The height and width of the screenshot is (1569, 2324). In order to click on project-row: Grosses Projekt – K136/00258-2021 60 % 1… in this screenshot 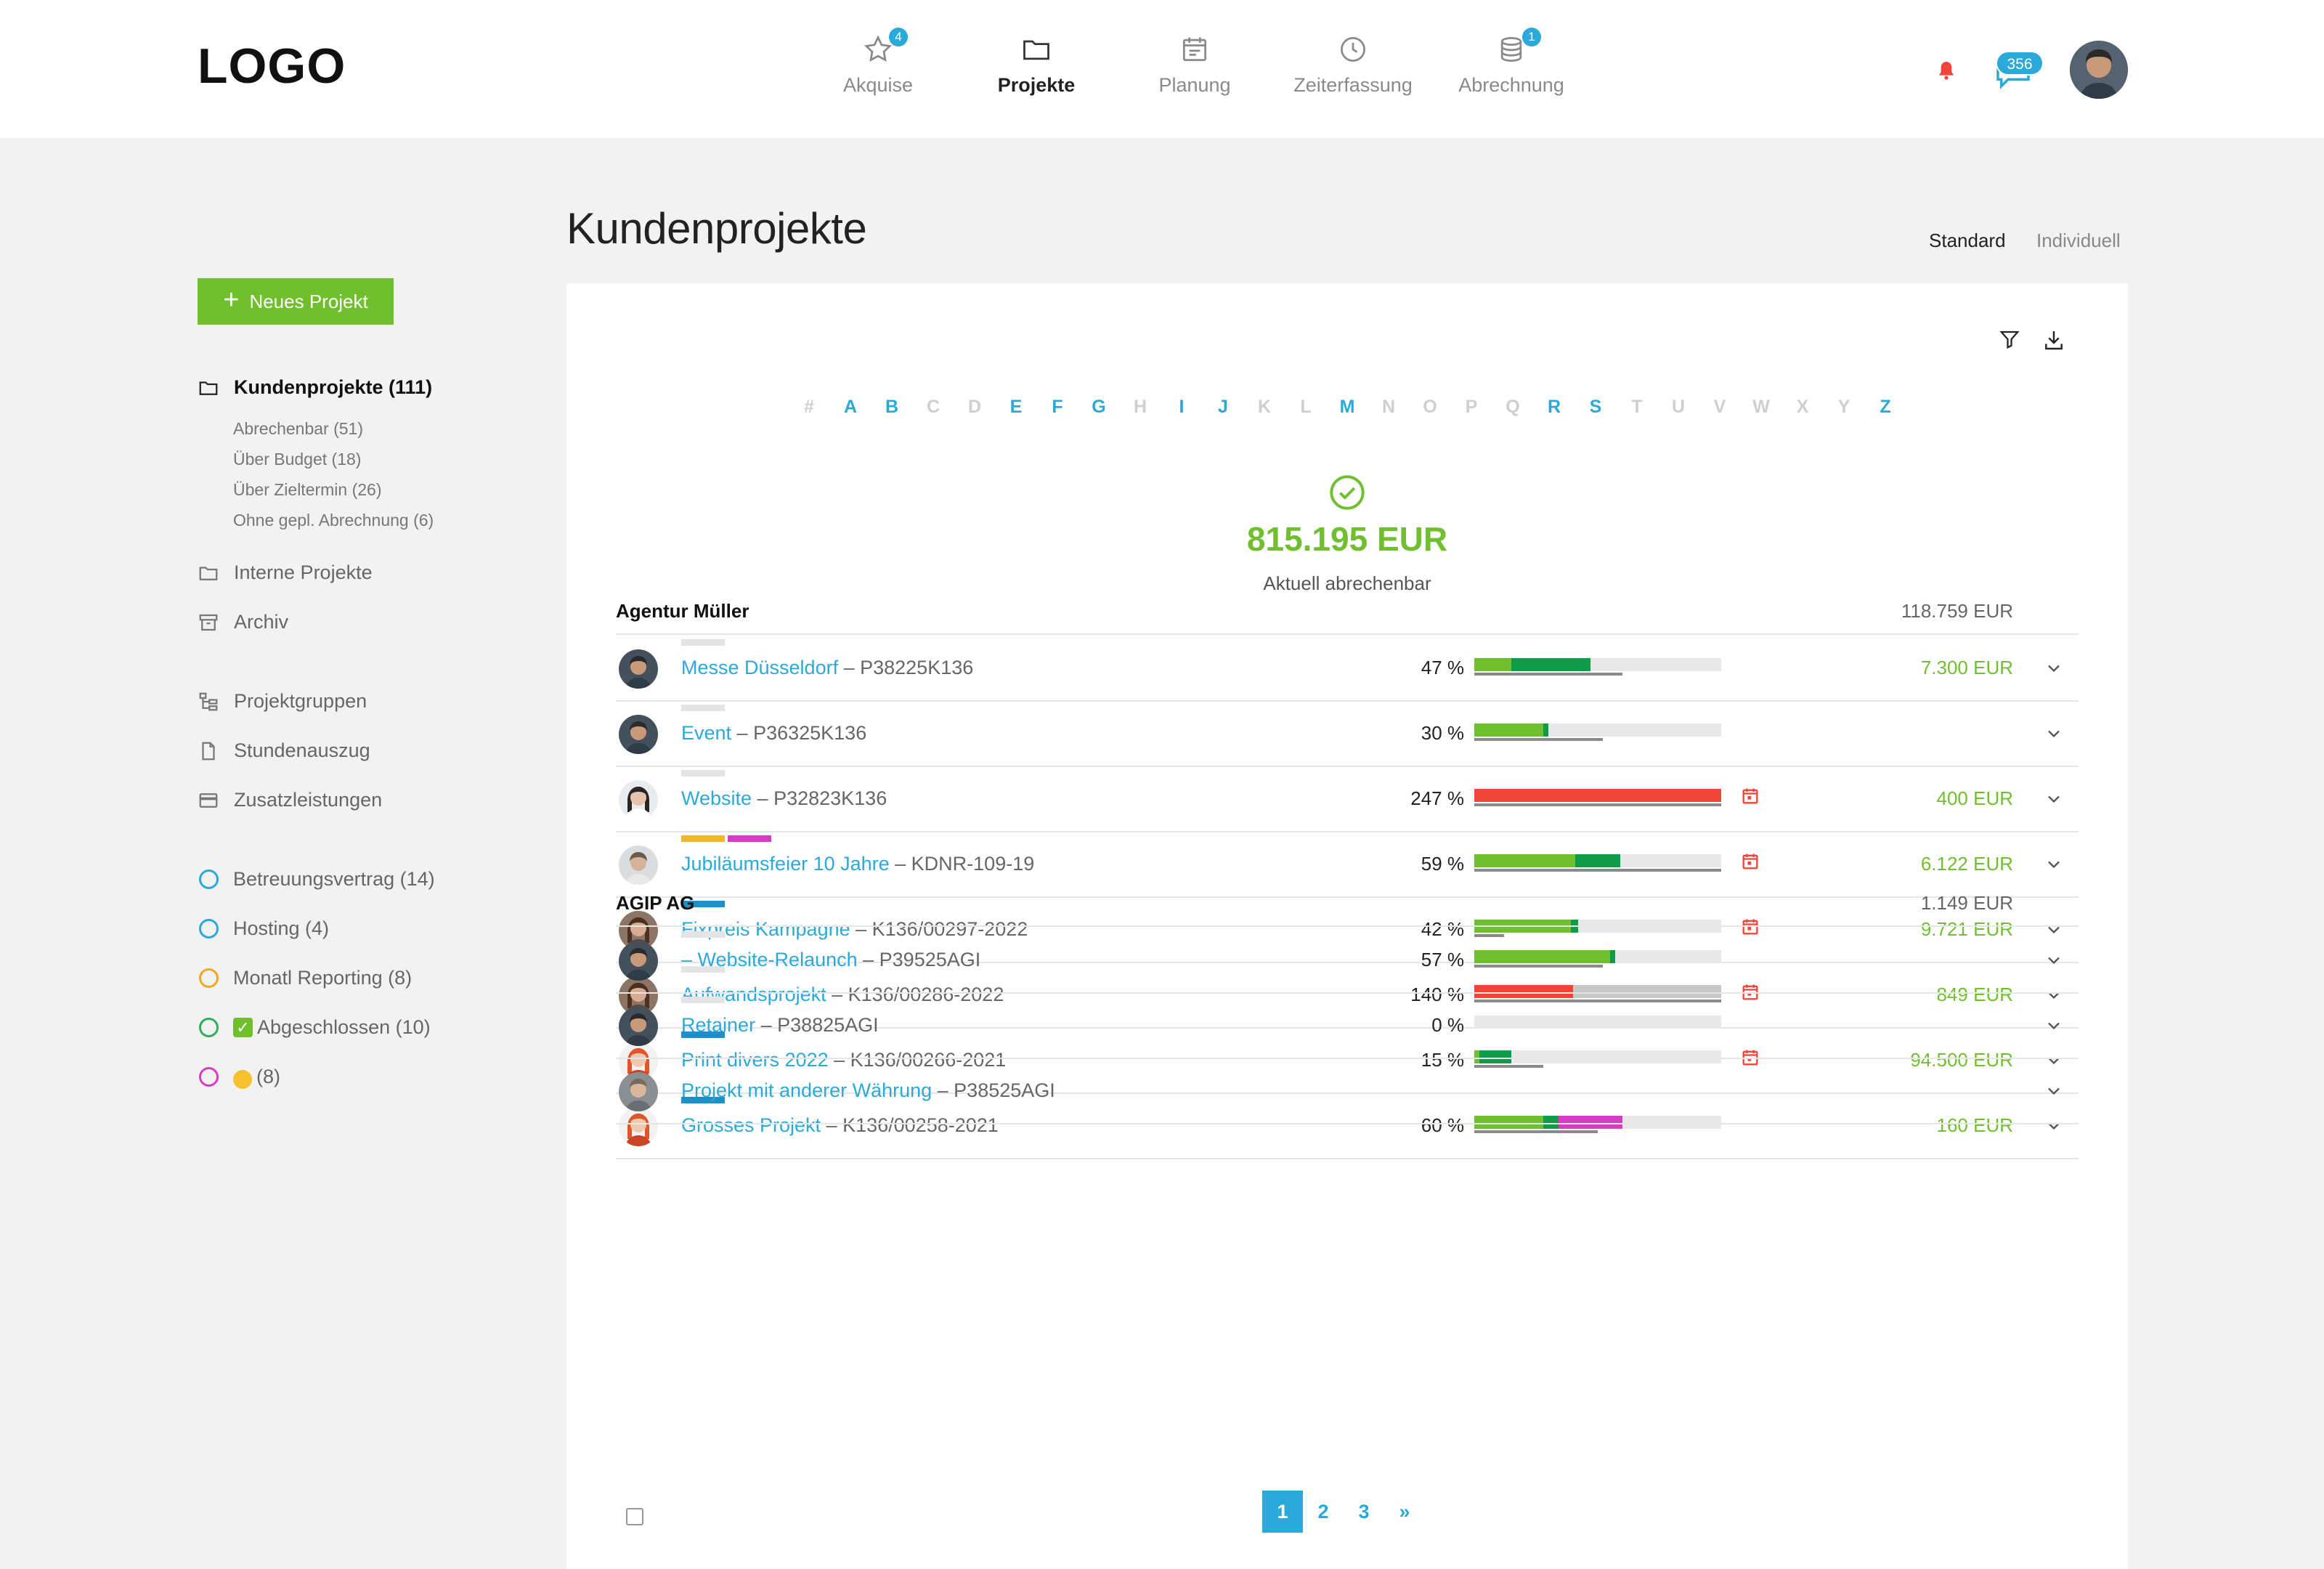, I will do `click(1347, 1126)`.